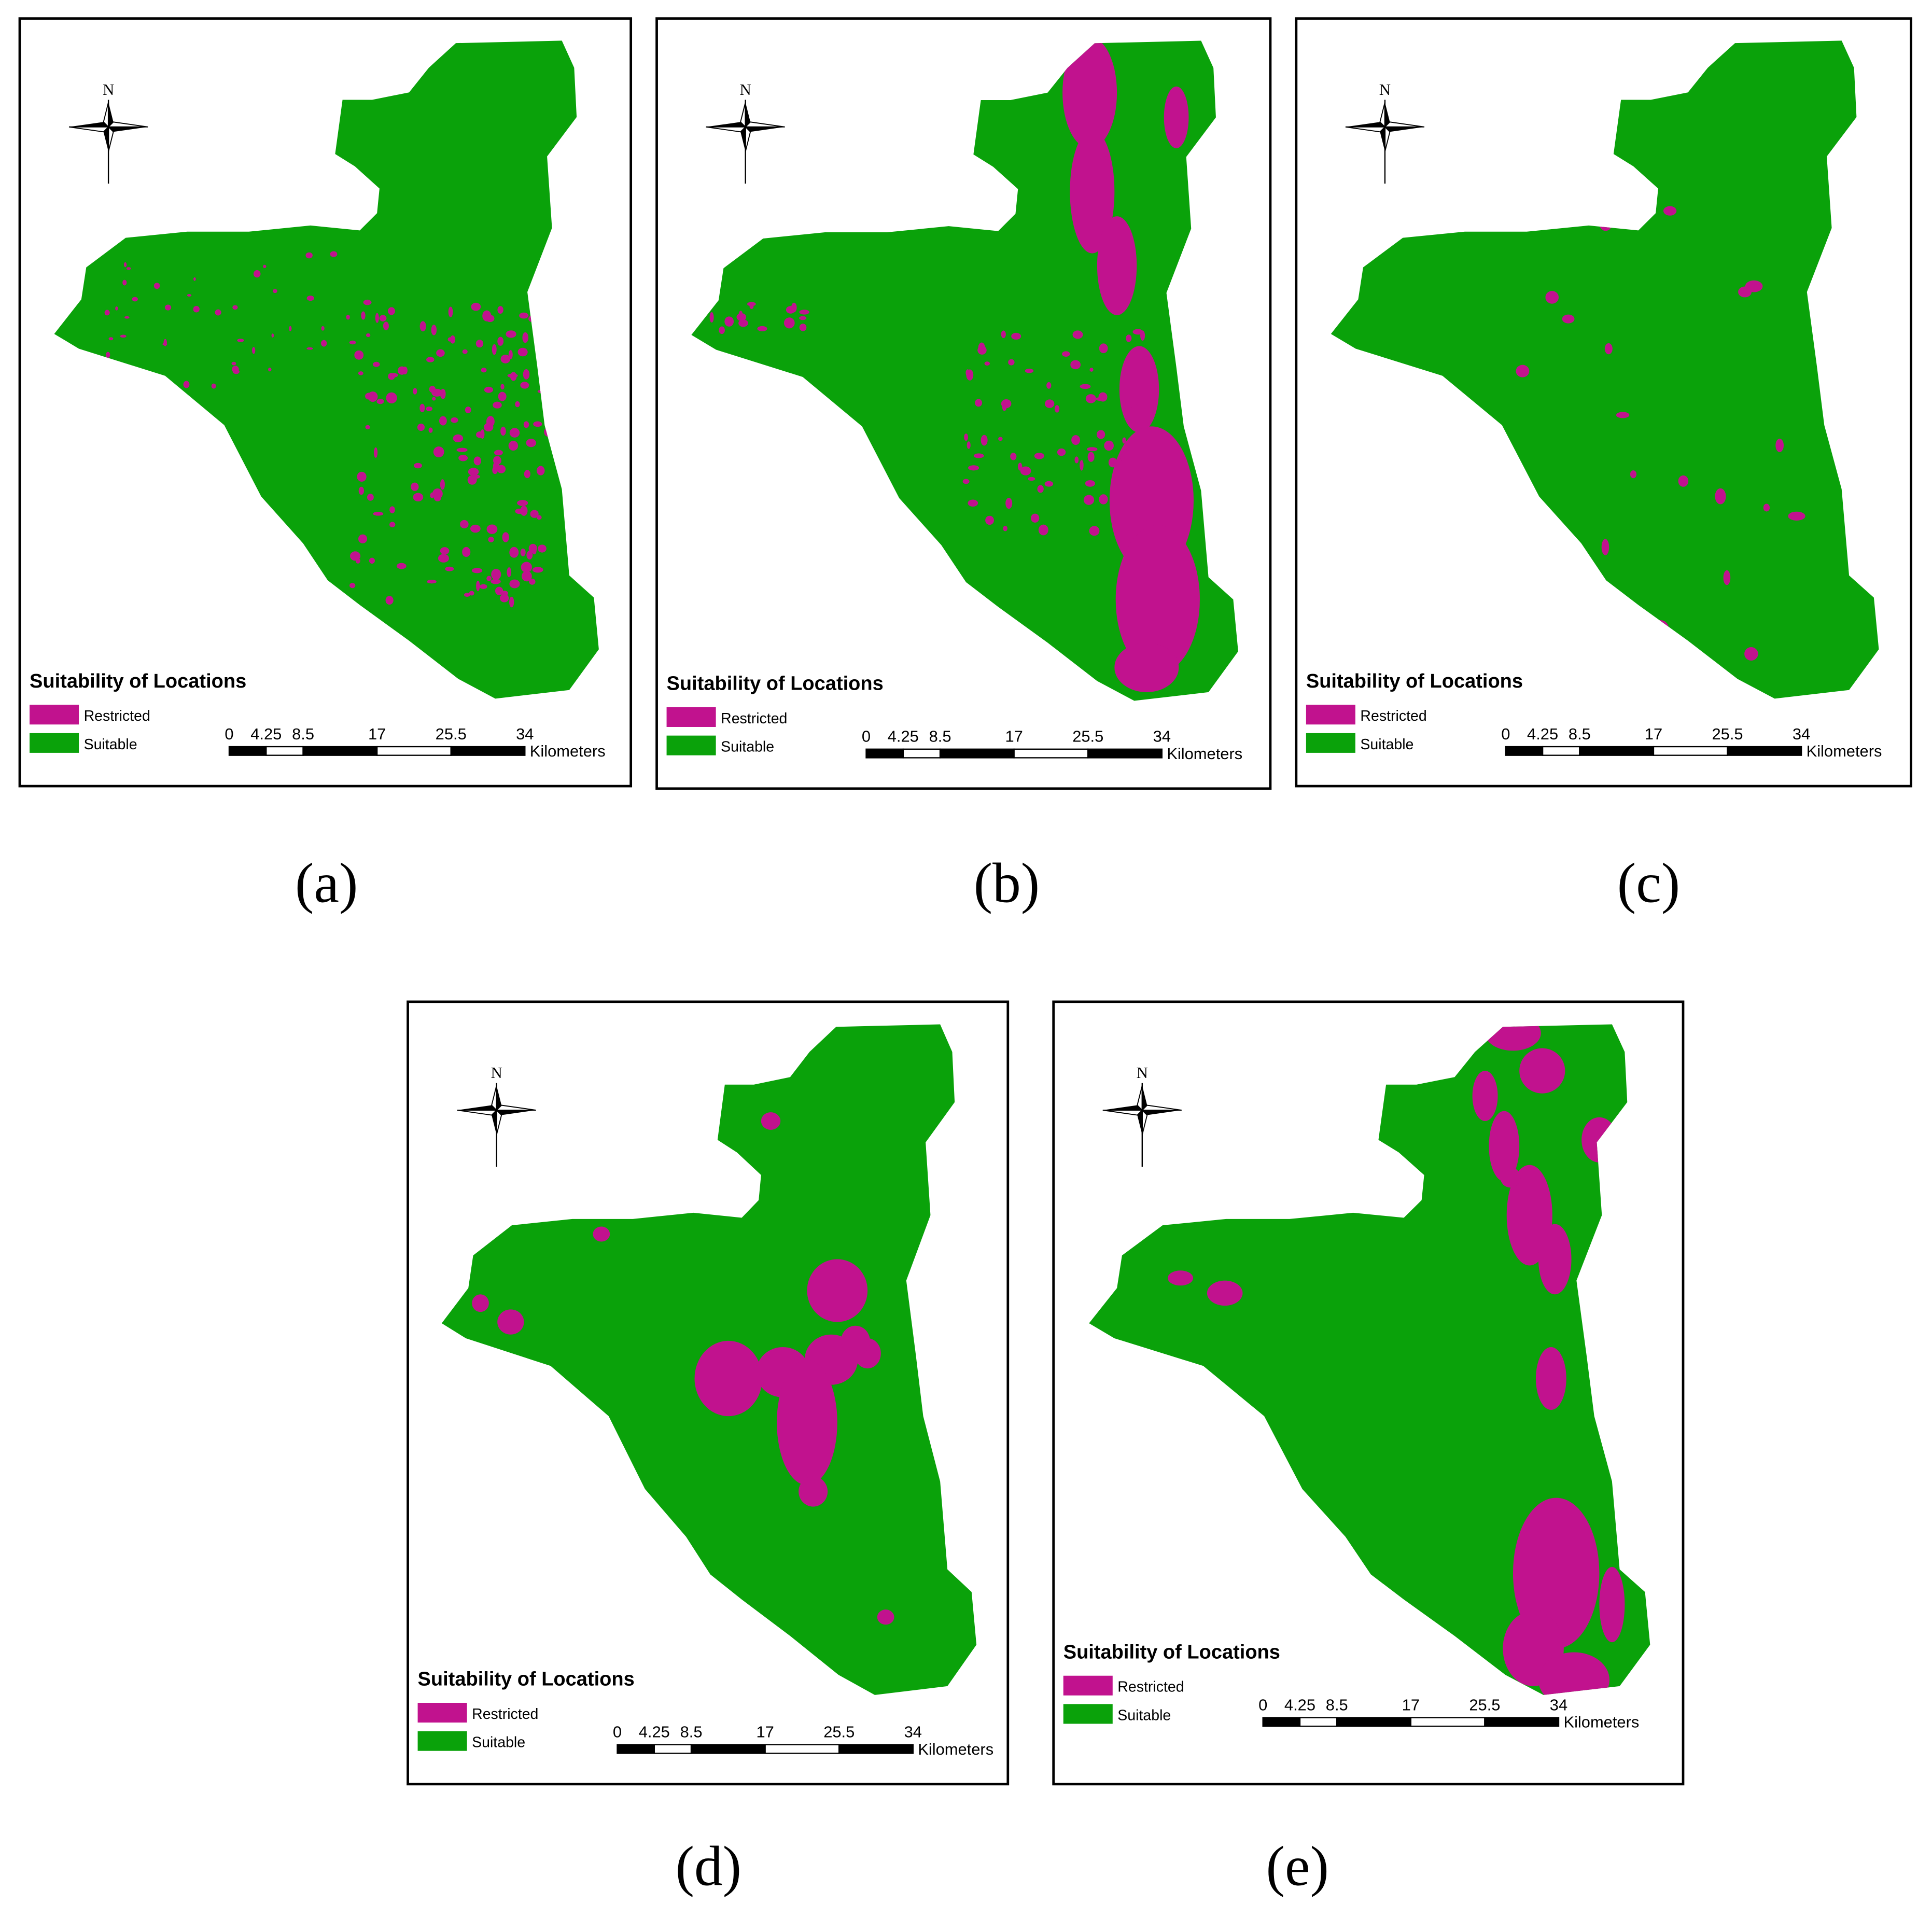 This screenshot has width=1932, height=1932. I want to click on legend-title: Suitability of Locations, so click(1414, 681).